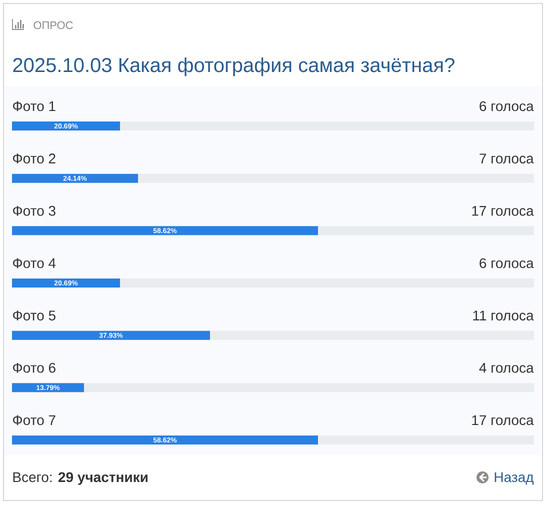 This screenshot has height=508, width=547. Describe the element at coordinates (34, 420) in the screenshot. I see `y-tick-label: Фото 7` at that location.